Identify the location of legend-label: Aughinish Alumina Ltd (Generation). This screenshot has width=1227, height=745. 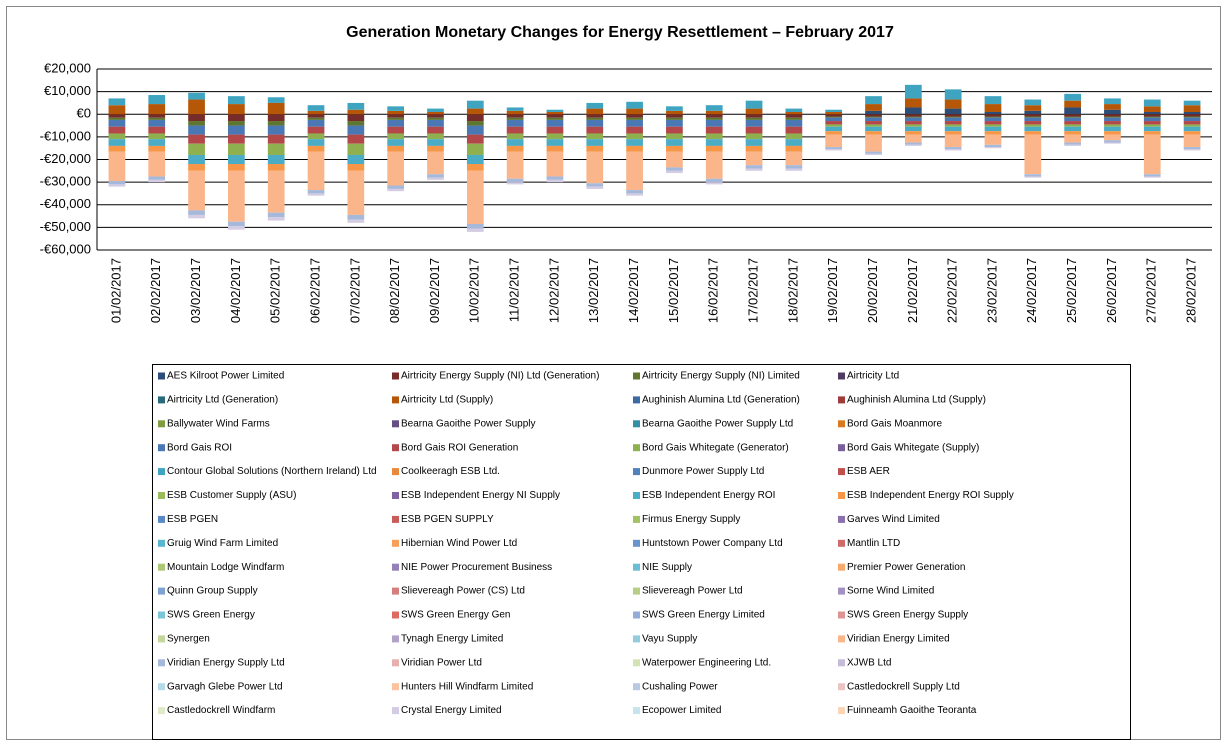
(721, 400).